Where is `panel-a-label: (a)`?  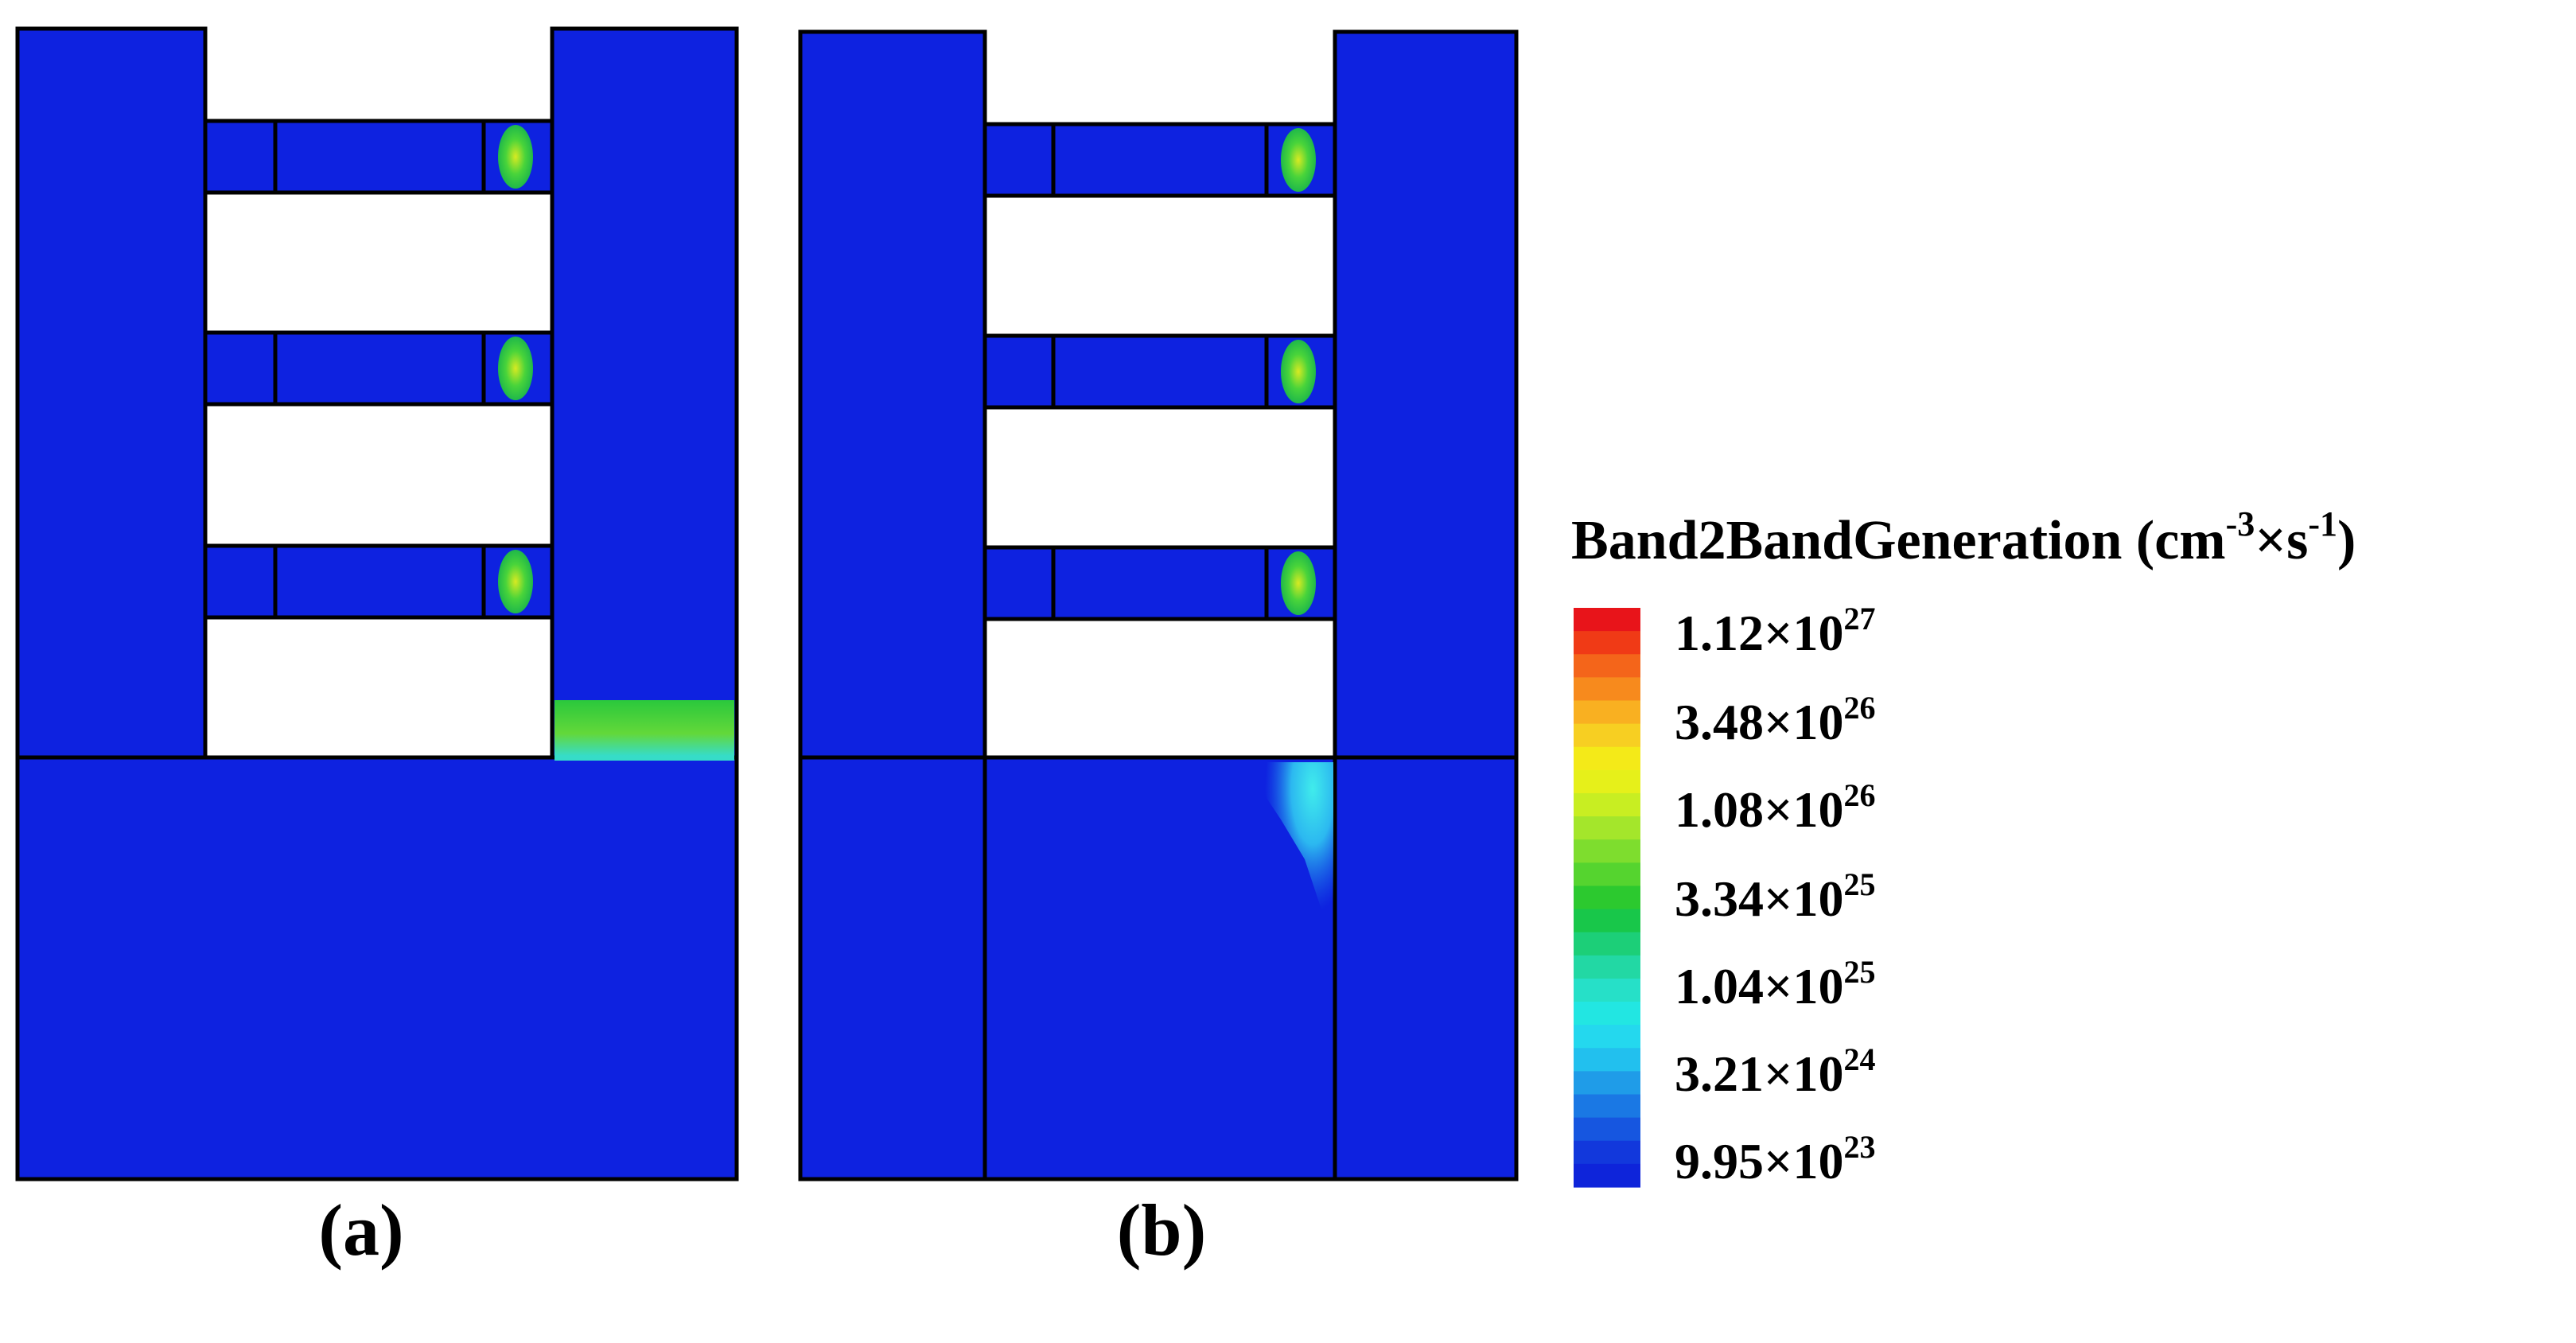 panel-a-label: (a) is located at coordinates (361, 1230).